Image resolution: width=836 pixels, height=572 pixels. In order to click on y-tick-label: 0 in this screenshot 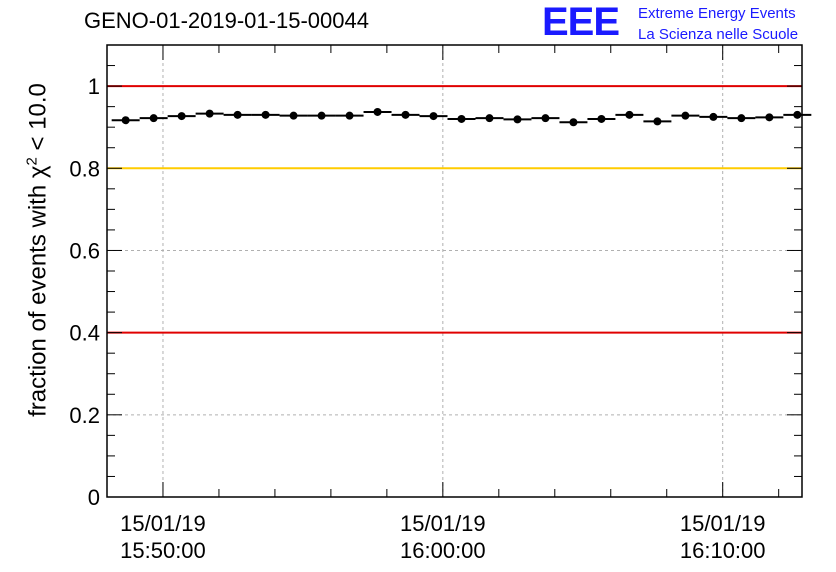, I will do `click(94, 497)`.